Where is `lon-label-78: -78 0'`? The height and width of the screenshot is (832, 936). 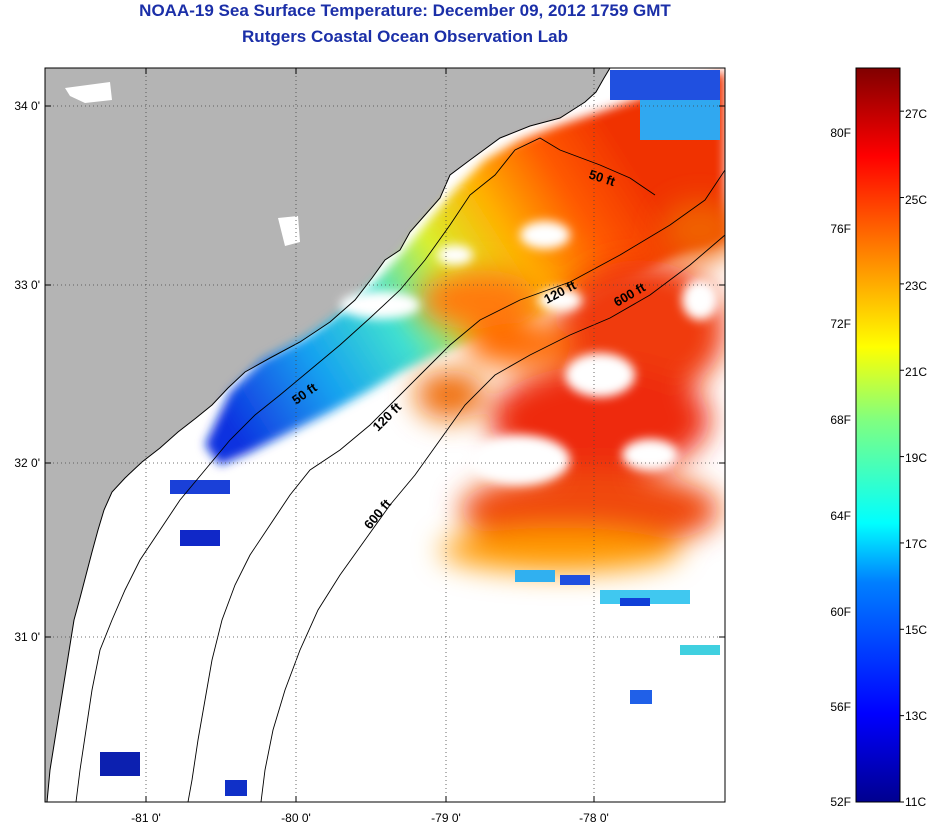
lon-label-78: -78 0' is located at coordinates (594, 818).